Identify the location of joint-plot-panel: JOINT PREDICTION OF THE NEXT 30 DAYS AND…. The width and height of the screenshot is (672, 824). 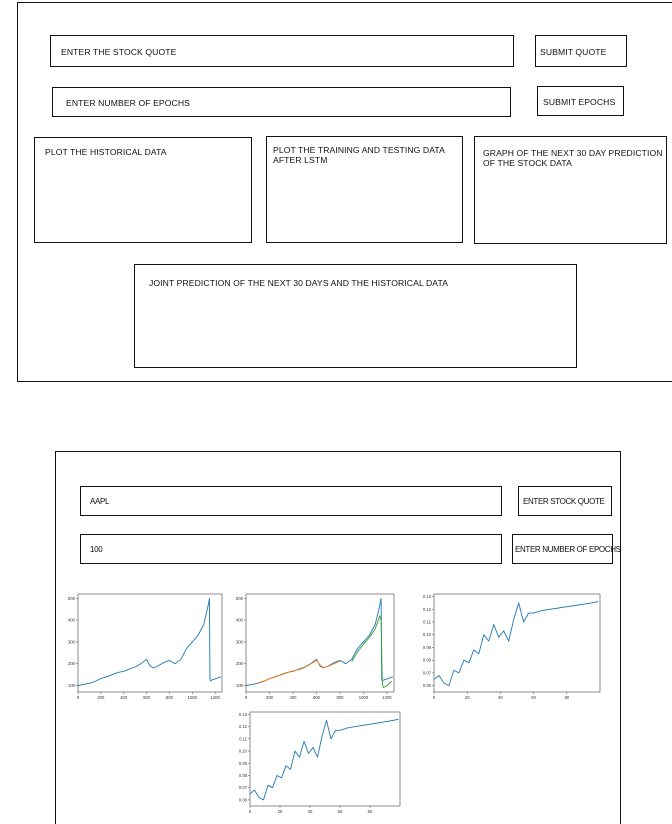
(355, 316).